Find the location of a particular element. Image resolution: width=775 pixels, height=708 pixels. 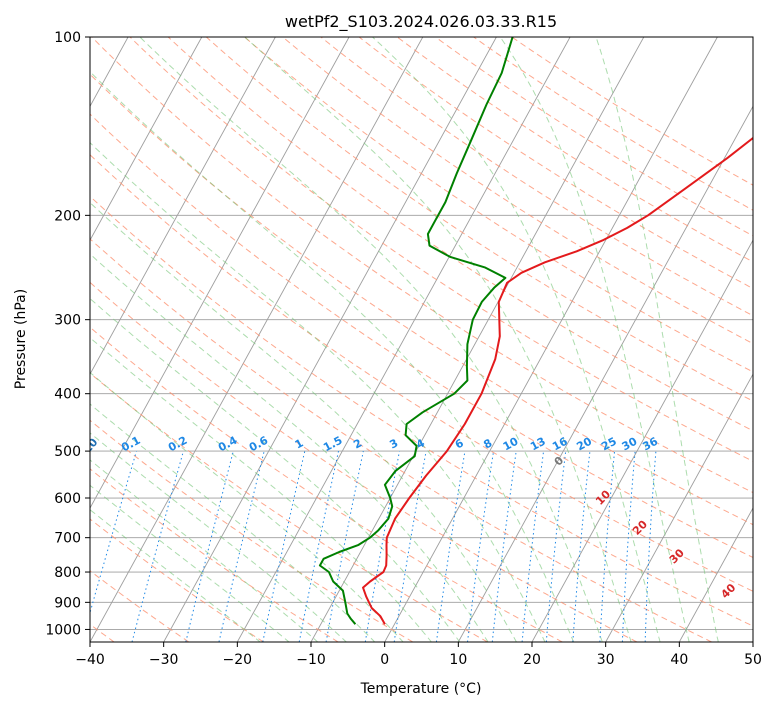

x-tick-label: 40 is located at coordinates (679, 660).